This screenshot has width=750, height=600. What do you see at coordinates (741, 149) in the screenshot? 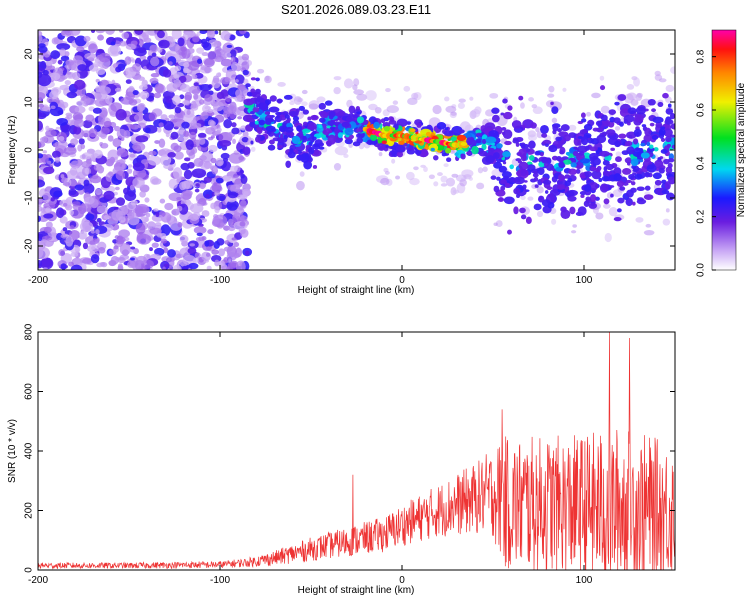
I see `colorbar-label: Normalized spectral amplitude` at bounding box center [741, 149].